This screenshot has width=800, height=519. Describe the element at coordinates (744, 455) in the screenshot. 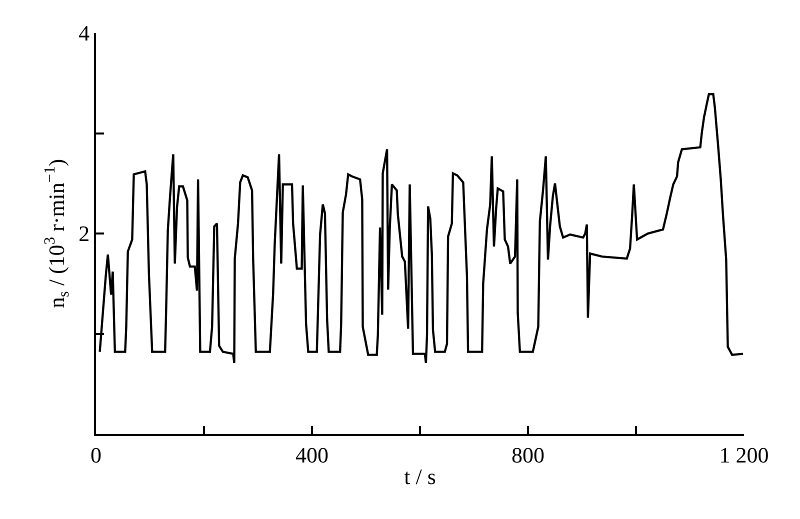

I see `x-tick-label: 1 200` at that location.